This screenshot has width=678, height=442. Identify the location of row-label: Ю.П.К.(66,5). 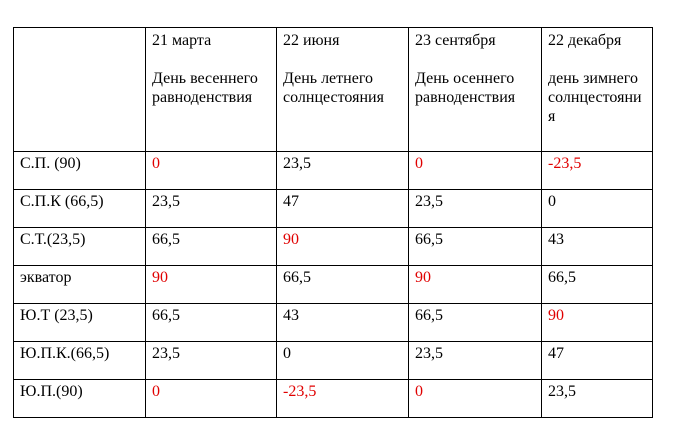
(65, 353).